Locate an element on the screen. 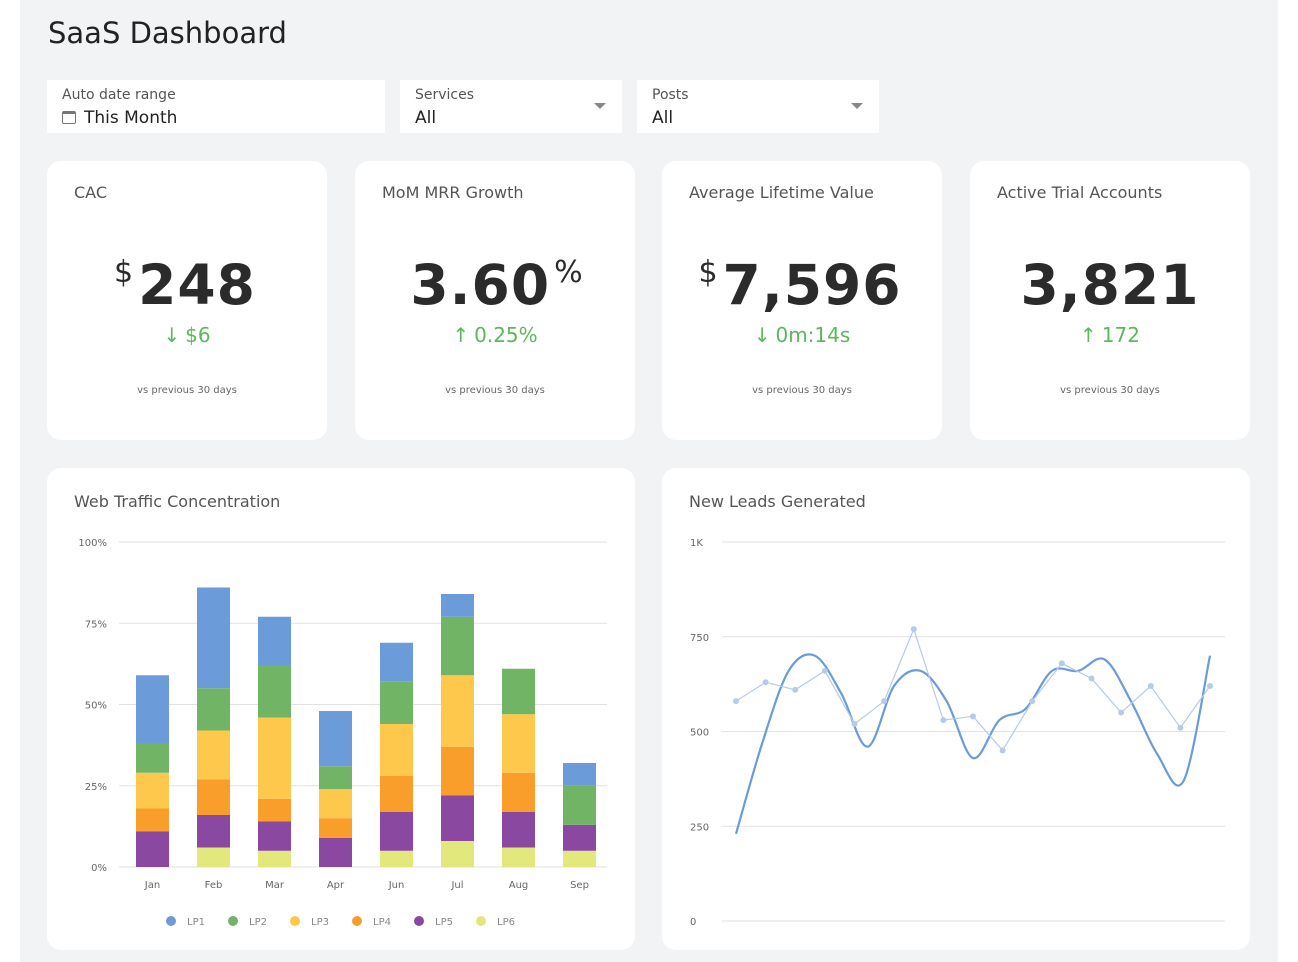  kpi-label: Active Trial Accounts is located at coordinates (1080, 192).